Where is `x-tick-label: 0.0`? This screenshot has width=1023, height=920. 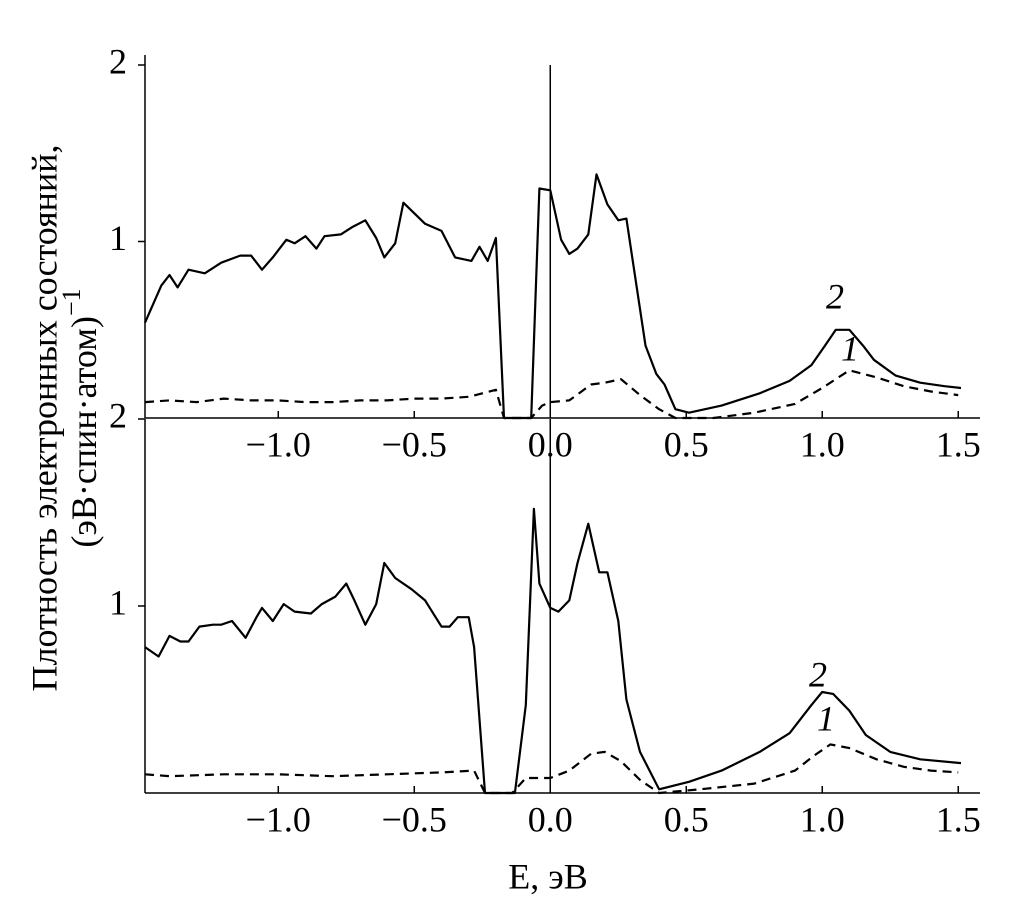
x-tick-label: 0.0 is located at coordinates (550, 819).